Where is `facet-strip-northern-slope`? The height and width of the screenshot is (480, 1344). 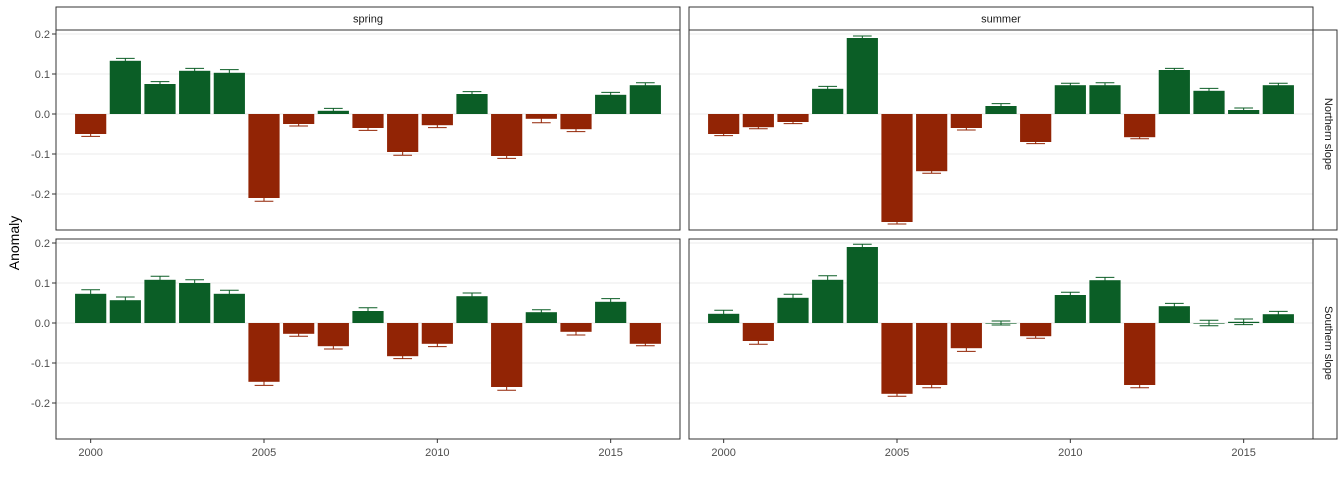 facet-strip-northern-slope is located at coordinates (1325, 130).